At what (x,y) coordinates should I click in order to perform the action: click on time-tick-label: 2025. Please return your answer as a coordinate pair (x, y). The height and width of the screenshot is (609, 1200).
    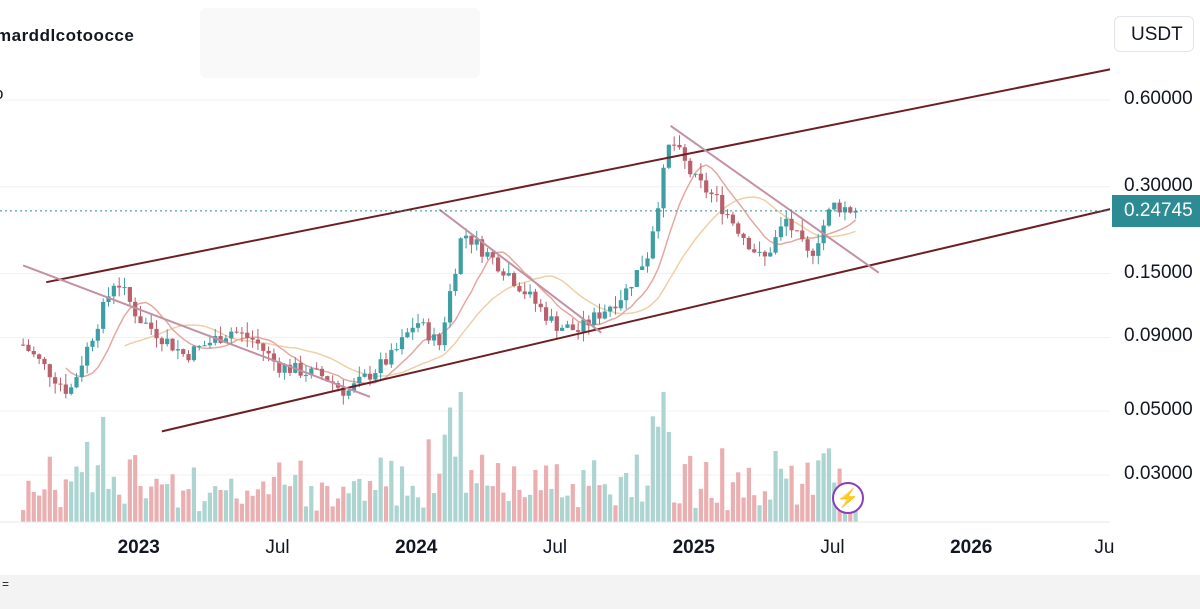
    Looking at the image, I should click on (693, 547).